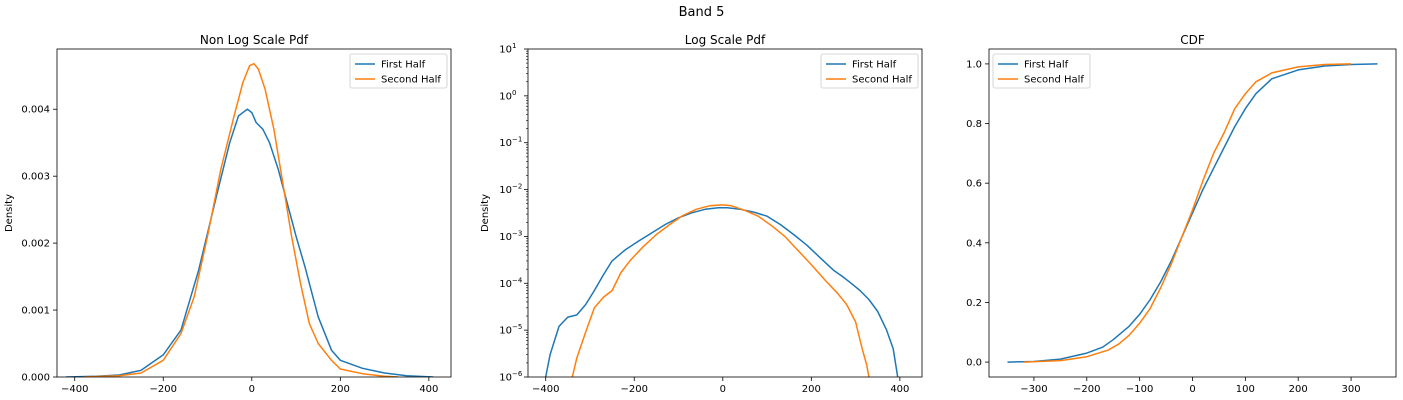  What do you see at coordinates (1139, 389) in the screenshot?
I see `x-tick-label: −100` at bounding box center [1139, 389].